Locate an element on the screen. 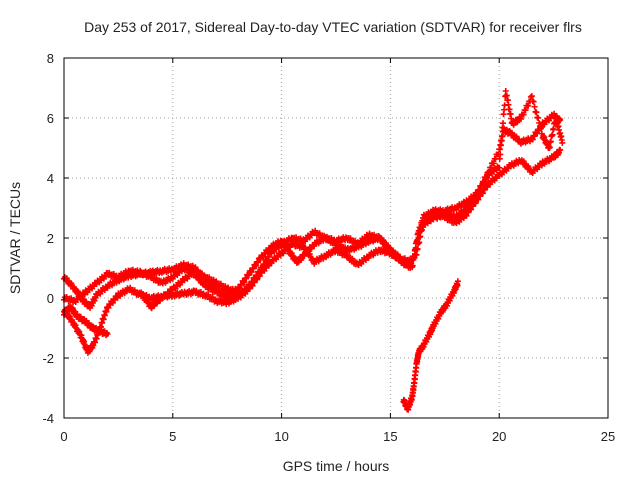 The width and height of the screenshot is (640, 480). x-tick-label: 20 is located at coordinates (499, 436).